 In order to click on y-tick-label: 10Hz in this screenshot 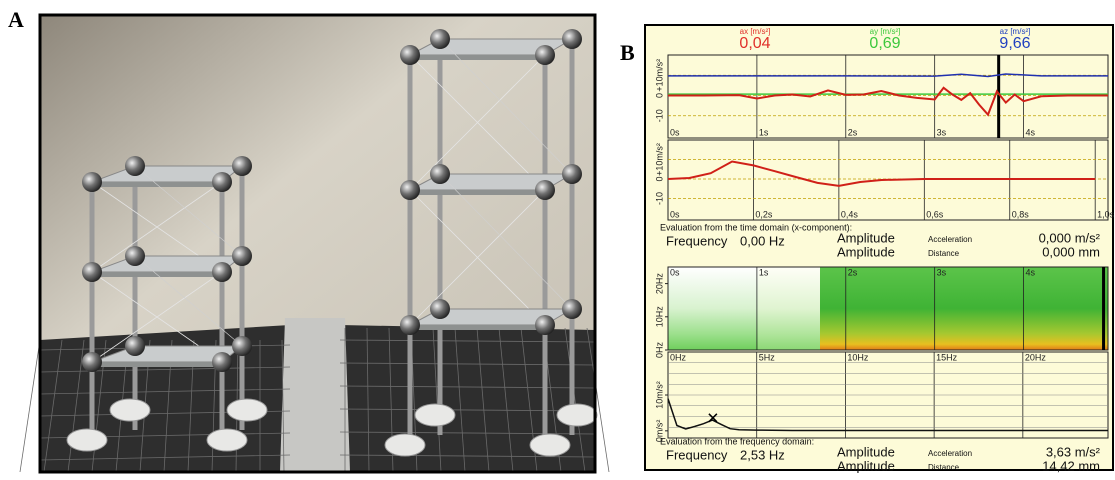, I will do `click(659, 317)`.